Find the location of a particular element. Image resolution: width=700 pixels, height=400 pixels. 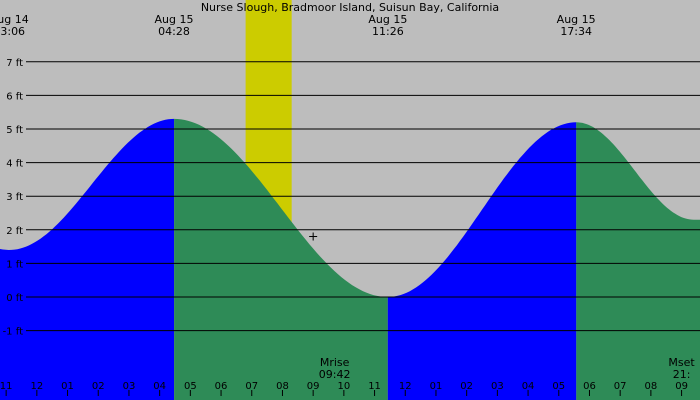

moon-event-time: 09:42 is located at coordinates (335, 374).